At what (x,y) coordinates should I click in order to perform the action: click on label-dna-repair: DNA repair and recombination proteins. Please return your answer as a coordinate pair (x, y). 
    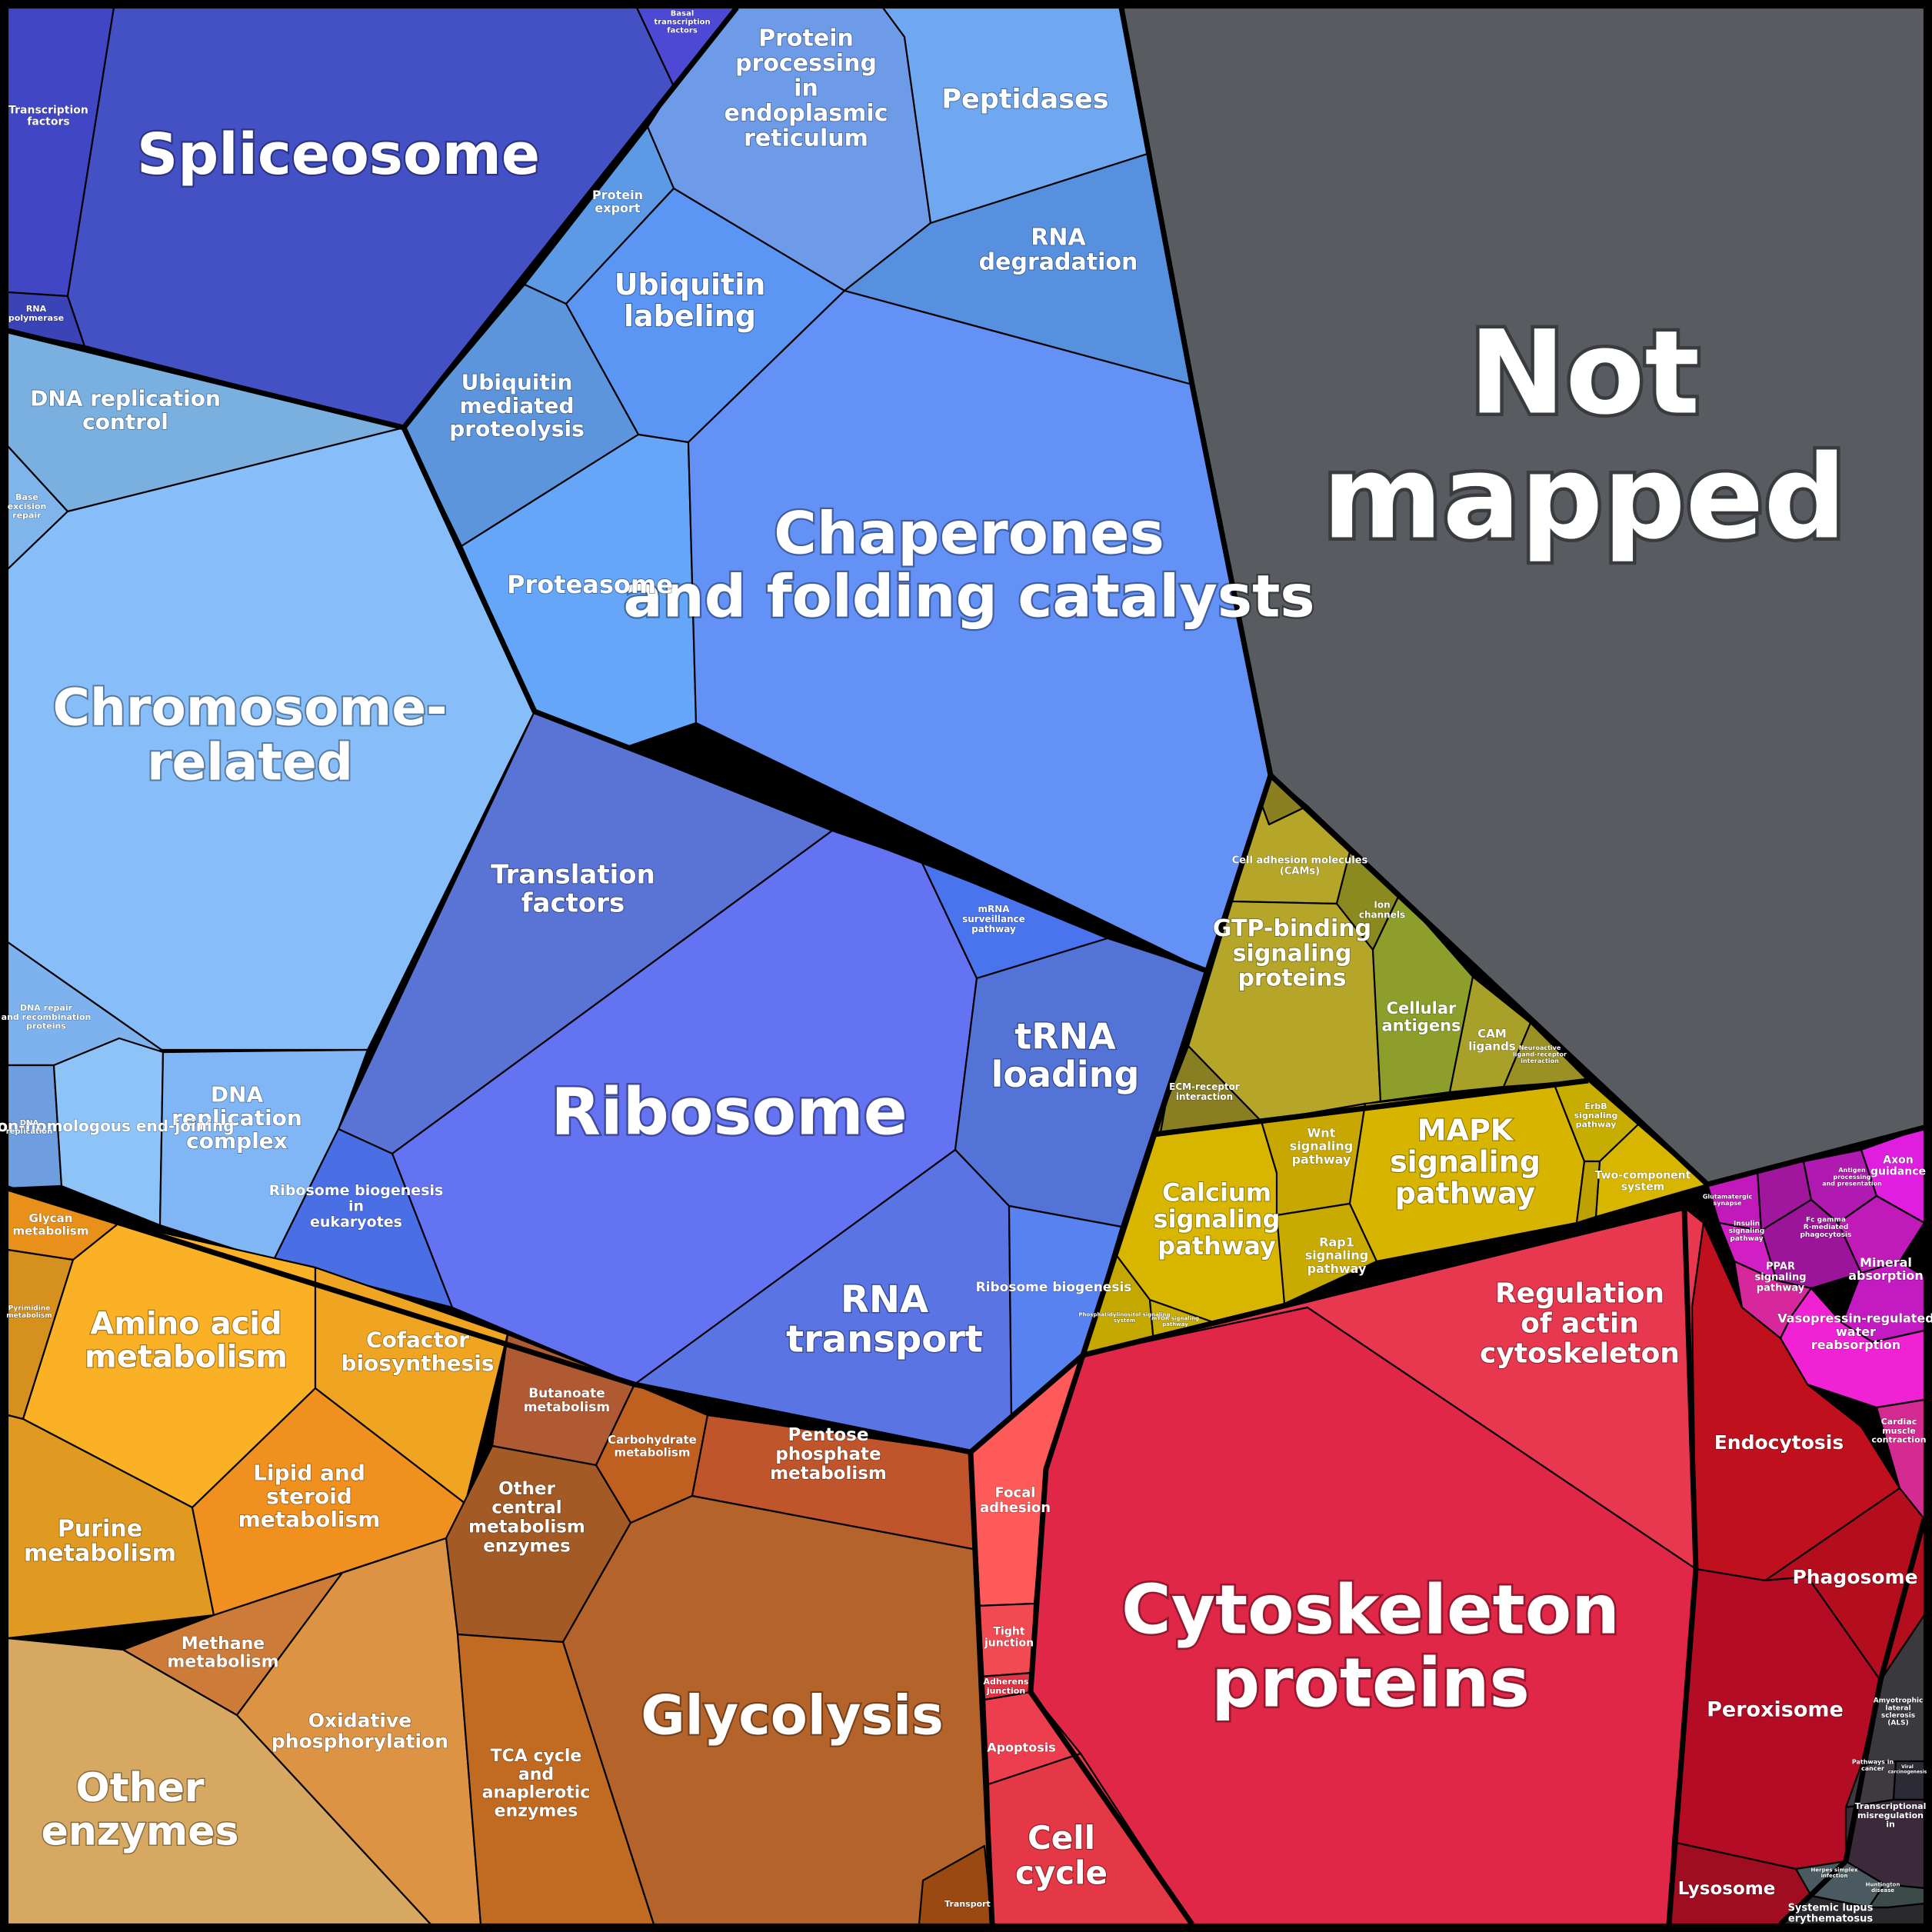
    Looking at the image, I should click on (47, 1017).